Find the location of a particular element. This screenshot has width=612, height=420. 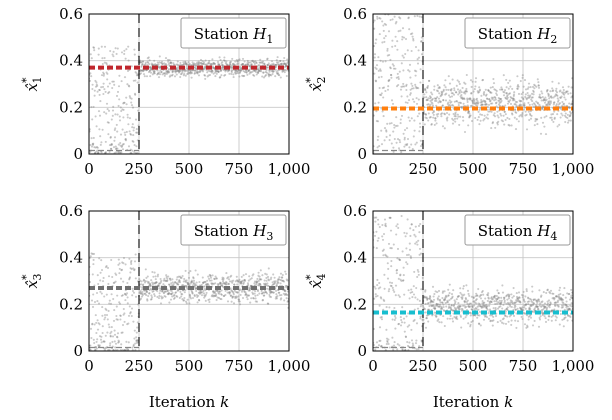

y-axis-label: x̂*4 is located at coordinates (316, 281).